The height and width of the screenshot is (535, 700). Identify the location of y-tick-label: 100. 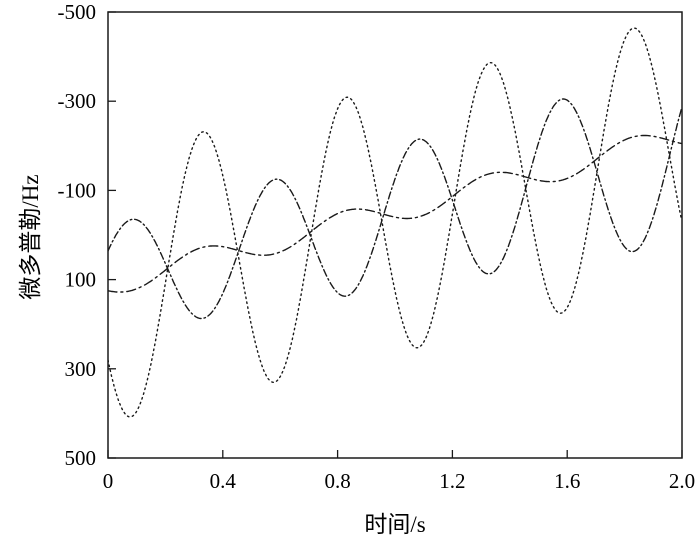
(81, 280).